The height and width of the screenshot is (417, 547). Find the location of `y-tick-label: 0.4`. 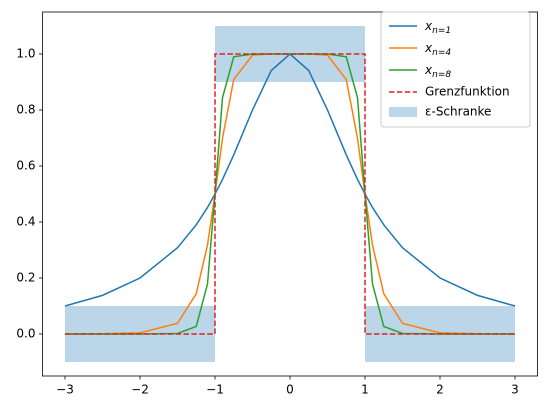

y-tick-label: 0.4 is located at coordinates (25, 222).